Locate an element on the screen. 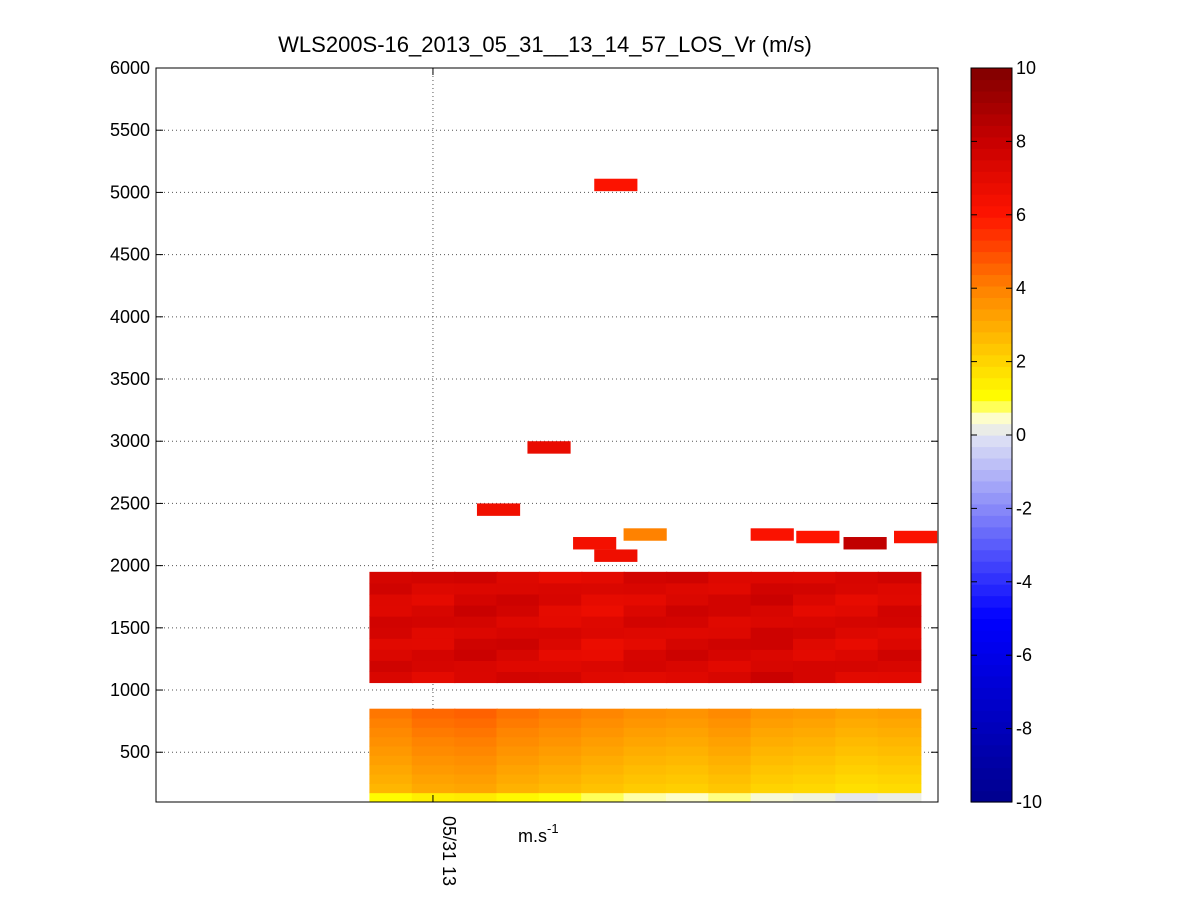 The height and width of the screenshot is (901, 1201). colorbar-tick-label: 10 is located at coordinates (1026, 68).